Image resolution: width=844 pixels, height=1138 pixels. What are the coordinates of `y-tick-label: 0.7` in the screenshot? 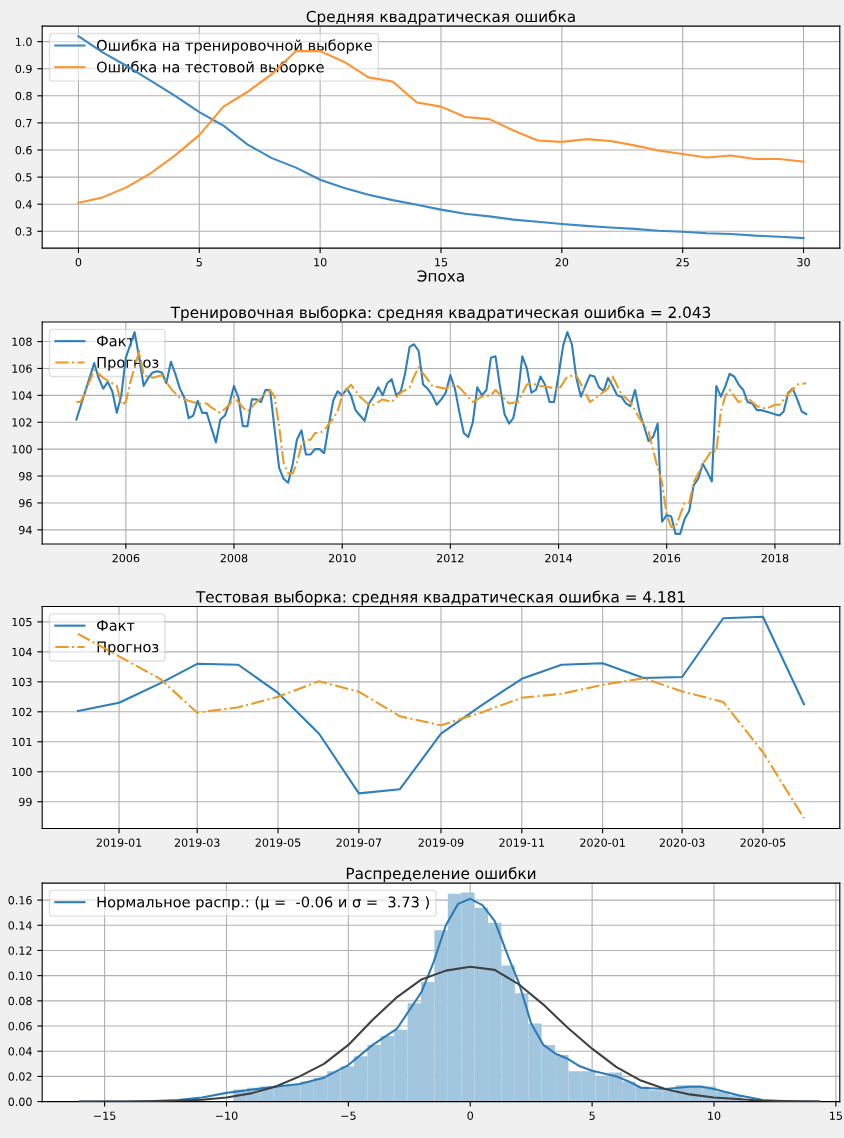 It's located at (23, 123).